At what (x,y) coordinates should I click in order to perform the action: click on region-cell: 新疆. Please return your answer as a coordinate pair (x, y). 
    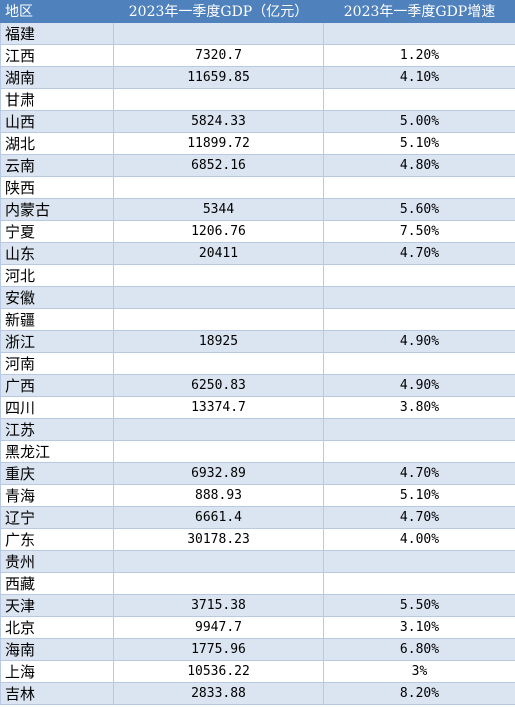
    Looking at the image, I should click on (57, 319).